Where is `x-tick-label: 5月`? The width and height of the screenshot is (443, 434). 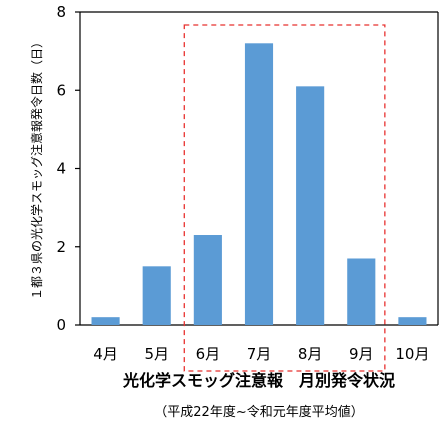 x-tick-label: 5月 is located at coordinates (156, 354).